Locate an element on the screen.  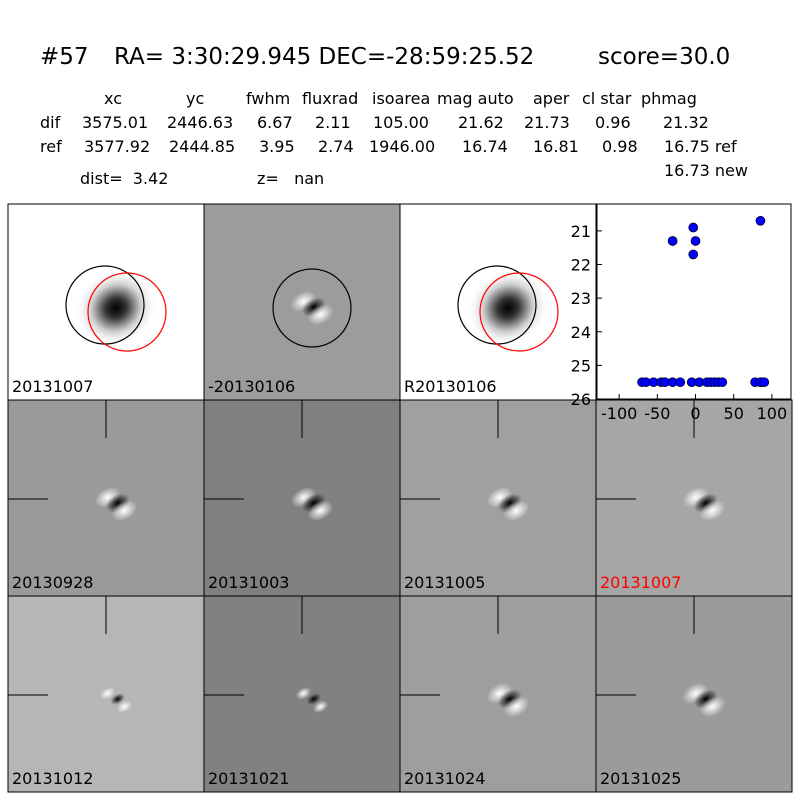
y-tick-label: 23 is located at coordinates (581, 298).